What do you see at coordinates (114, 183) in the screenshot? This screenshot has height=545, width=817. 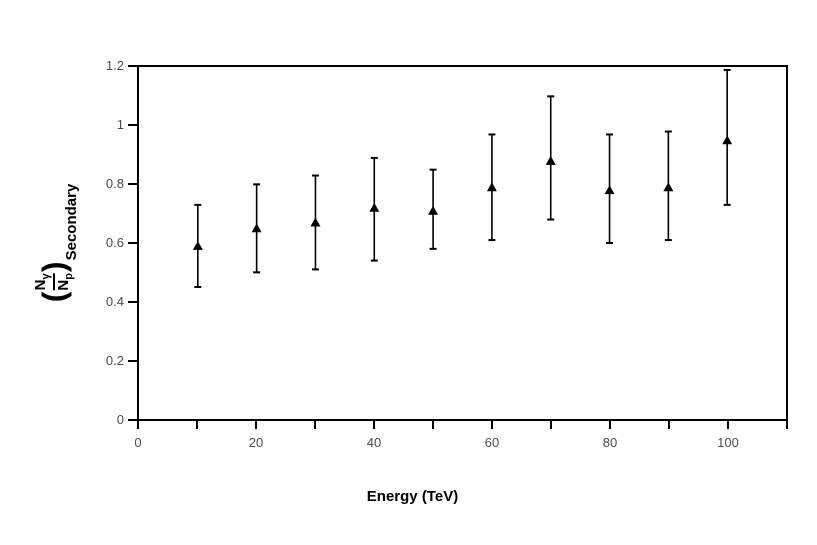 I see `y-tick-label: 0.8` at bounding box center [114, 183].